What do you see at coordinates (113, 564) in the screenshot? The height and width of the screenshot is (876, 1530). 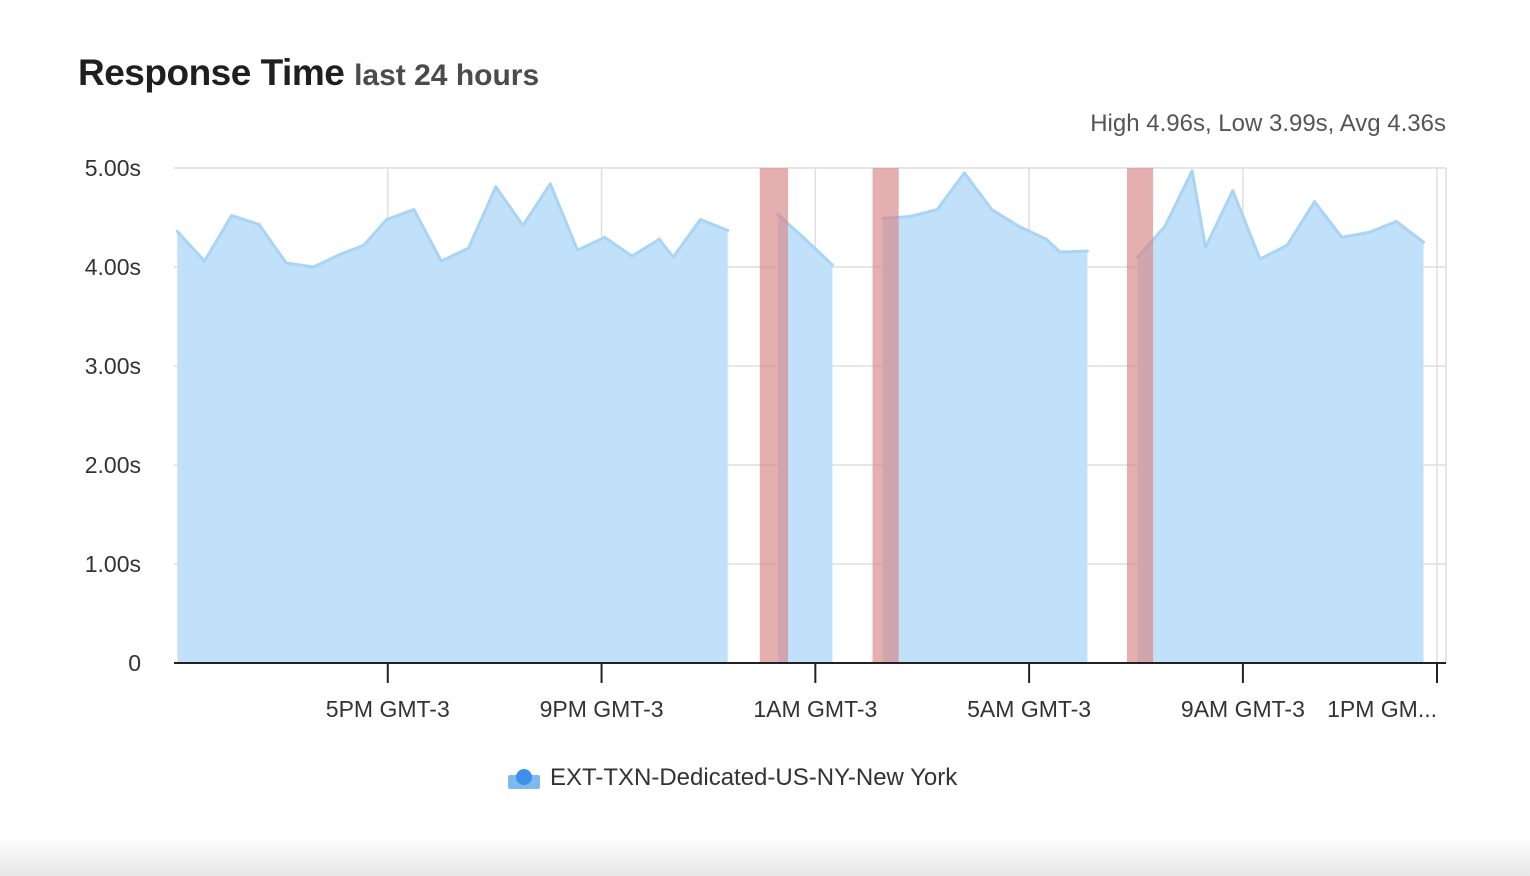 I see `y-tick-label: 1.00s` at bounding box center [113, 564].